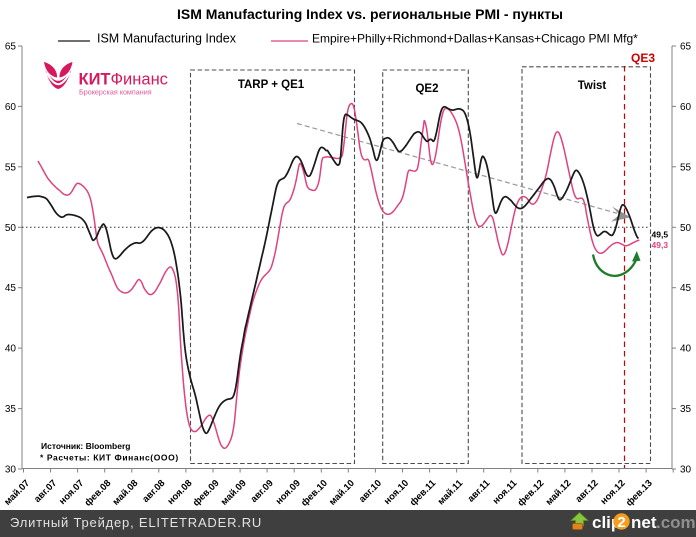 This screenshot has height=537, width=696. What do you see at coordinates (85, 446) in the screenshot?
I see `svg-text: Источник: Bloomberg` at bounding box center [85, 446].